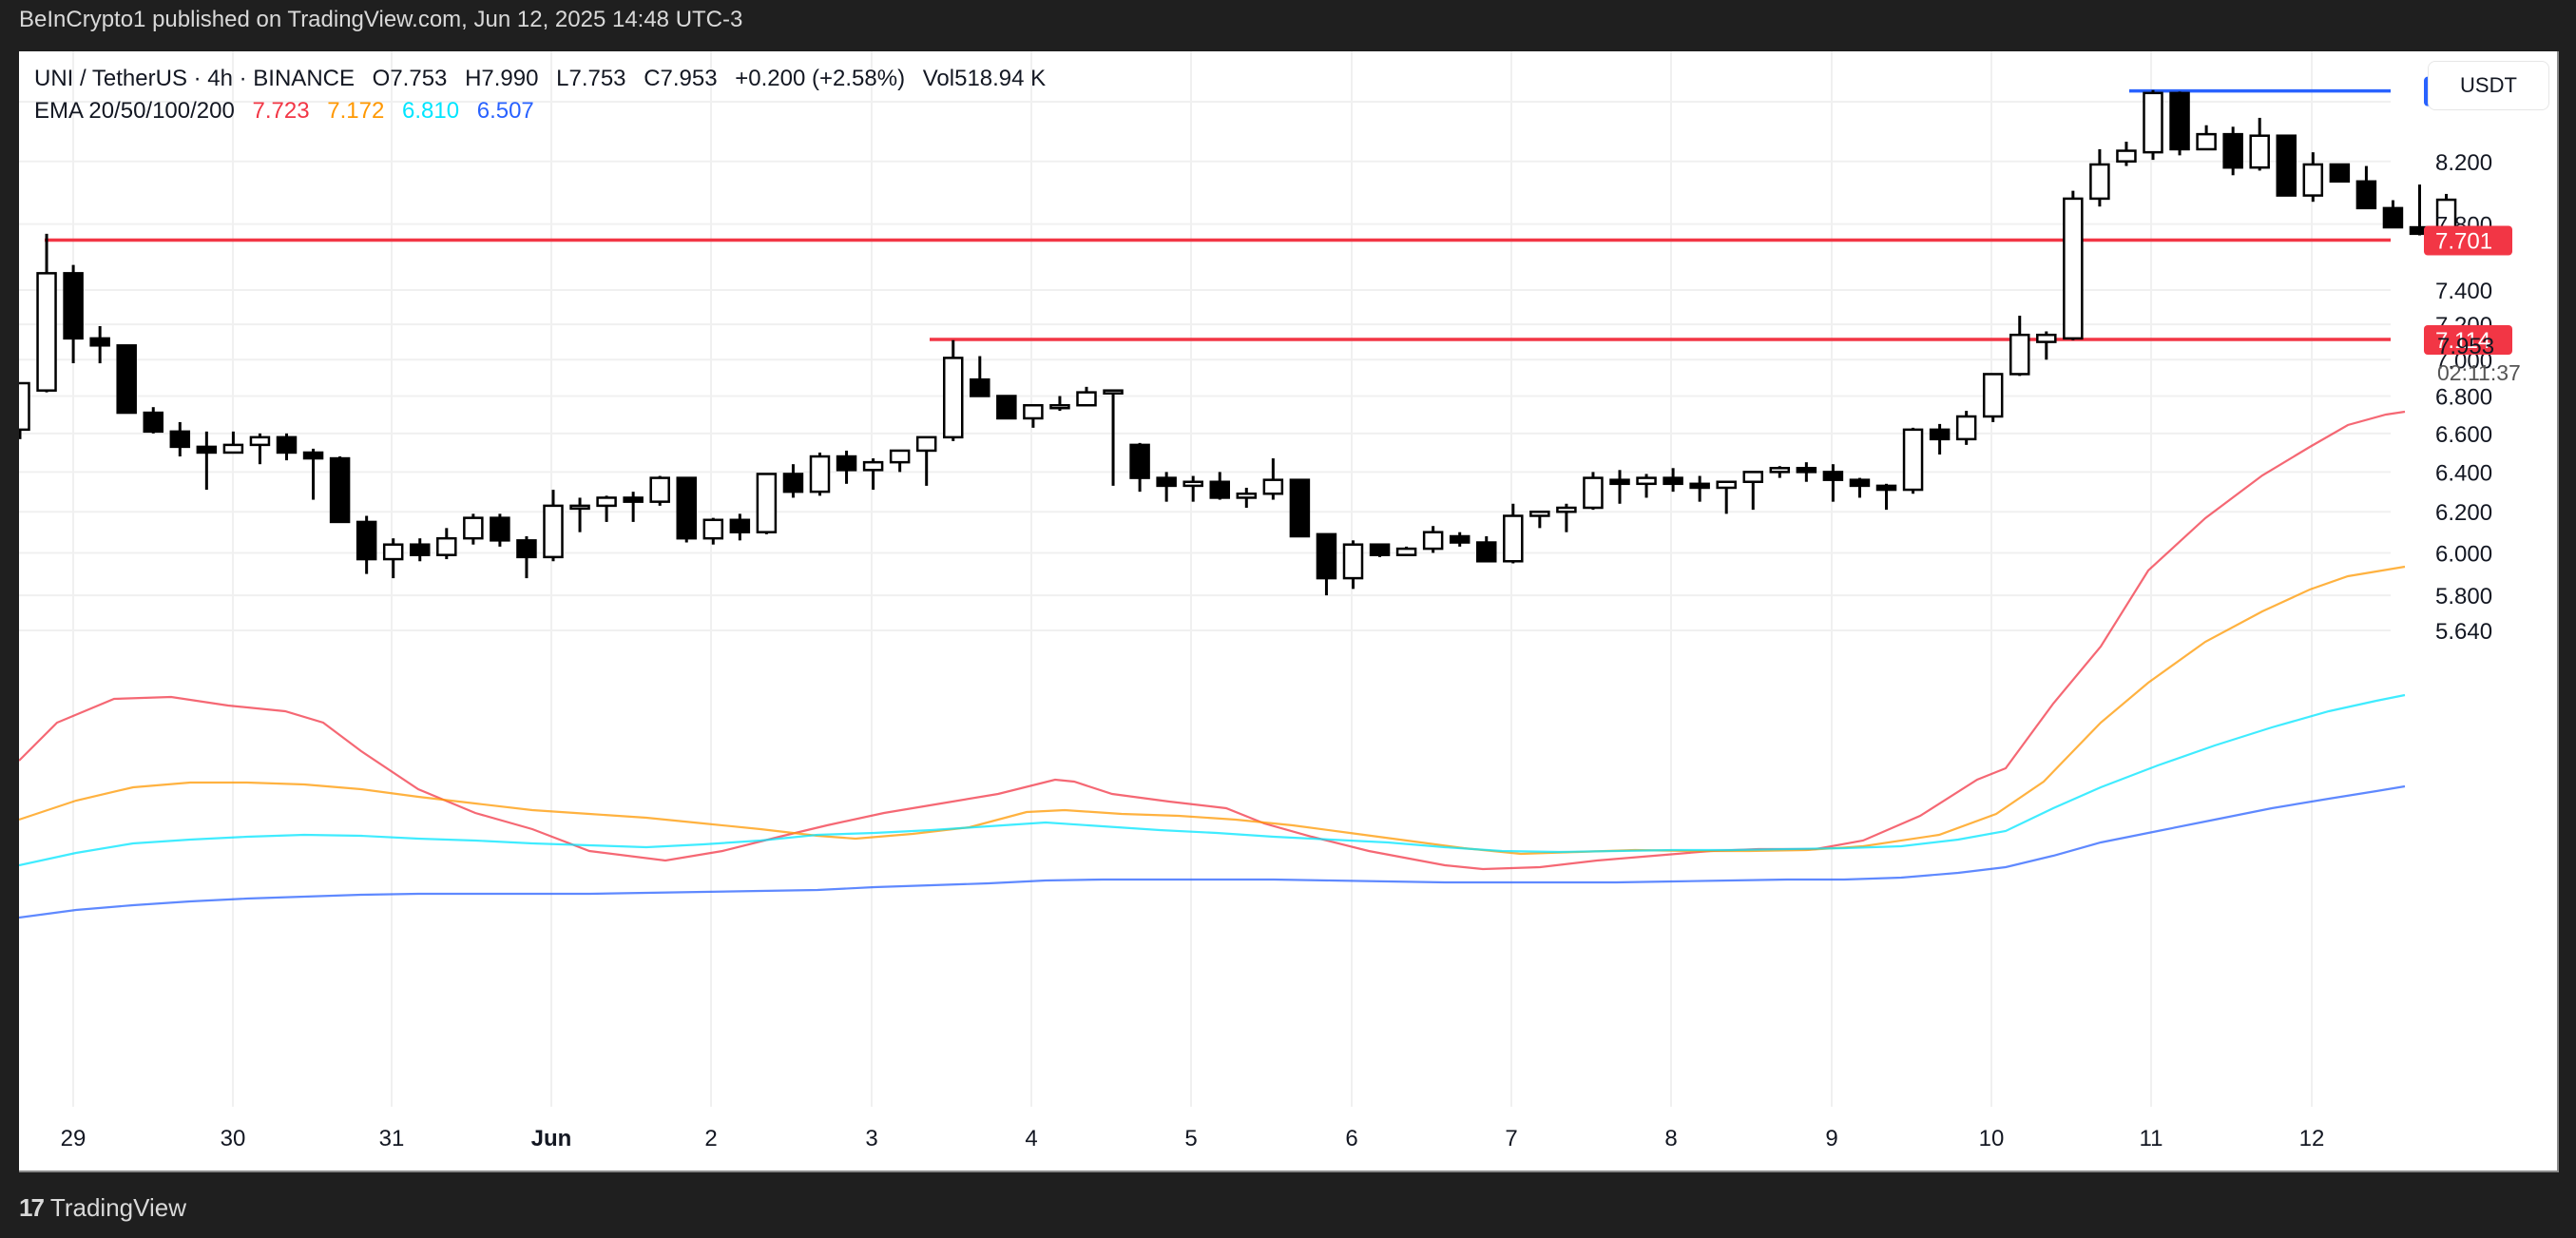 This screenshot has height=1238, width=2576. I want to click on tradingview-brand: TradingView, so click(118, 1207).